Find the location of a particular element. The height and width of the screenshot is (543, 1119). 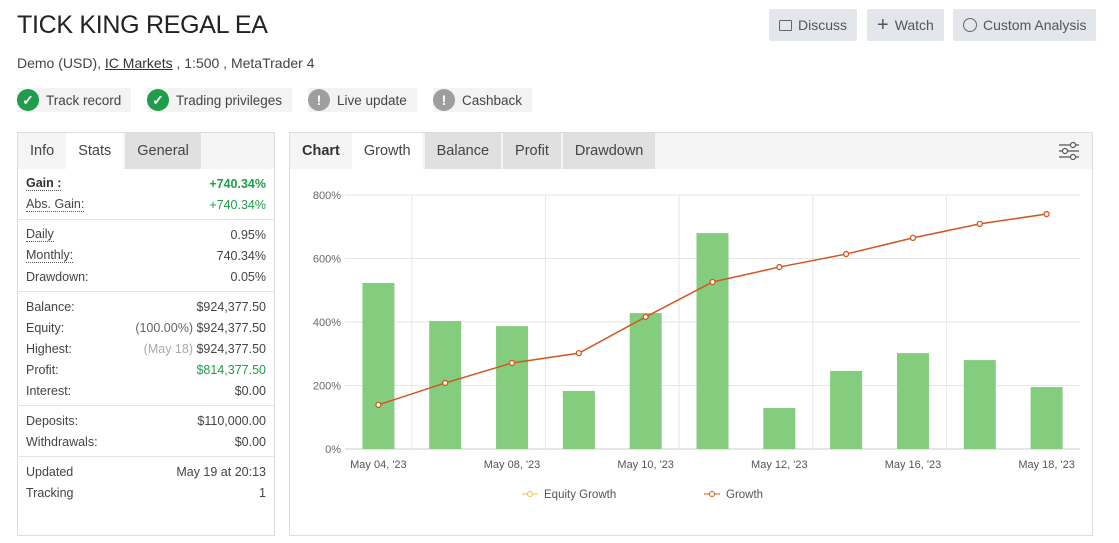

deposits-group: Deposits: $110,000.00 Withdrawals: $0.00 is located at coordinates (146, 430).